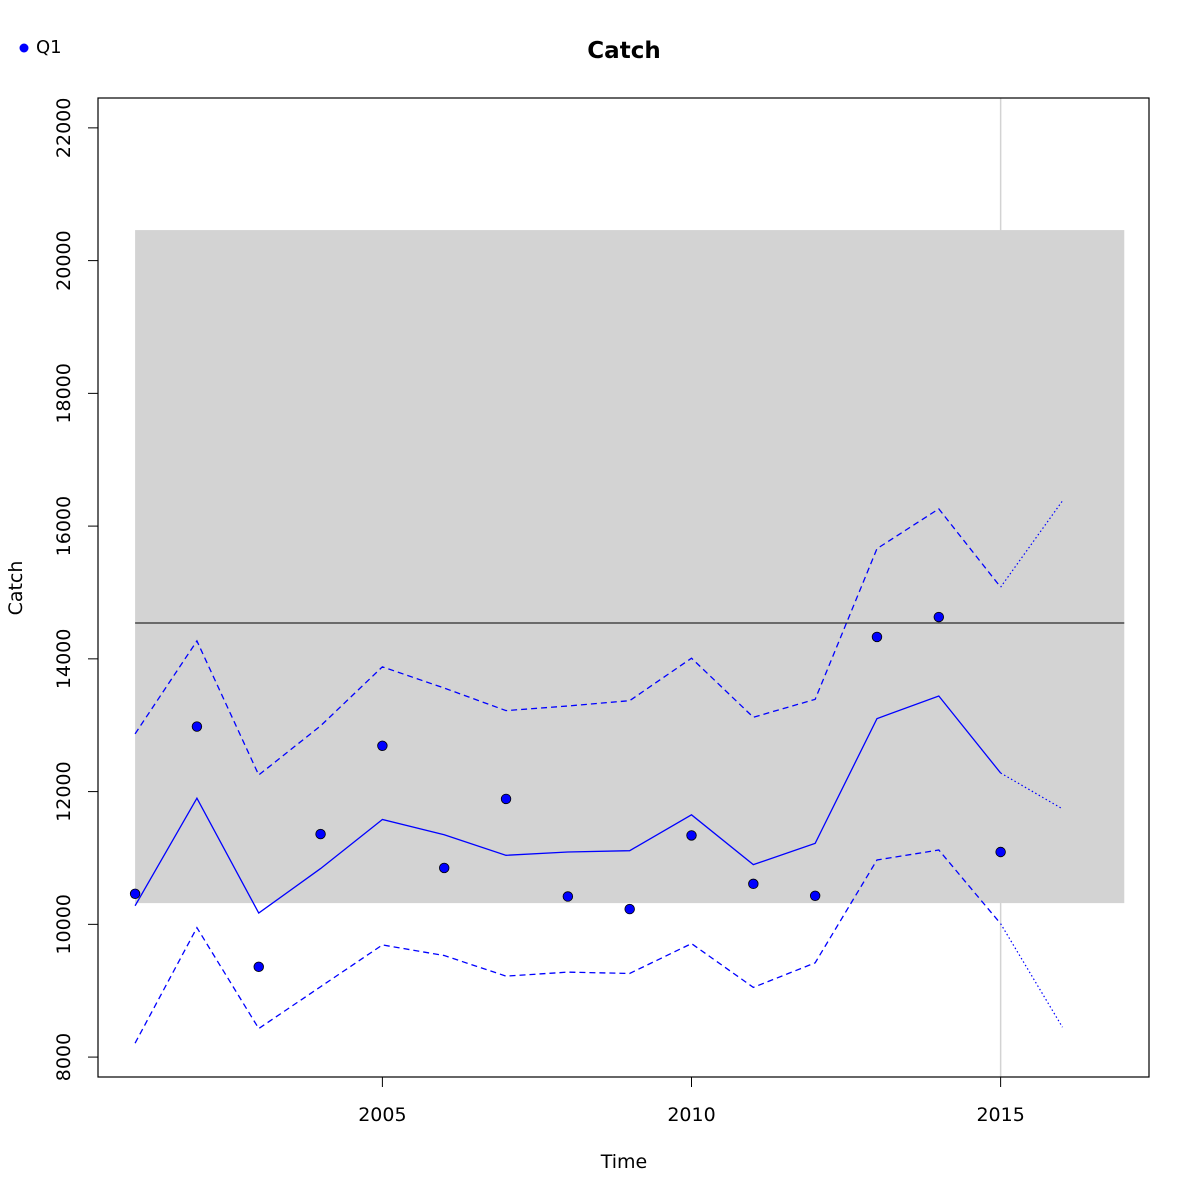 The image size is (1200, 1200). I want to click on data-point-2006, so click(444, 868).